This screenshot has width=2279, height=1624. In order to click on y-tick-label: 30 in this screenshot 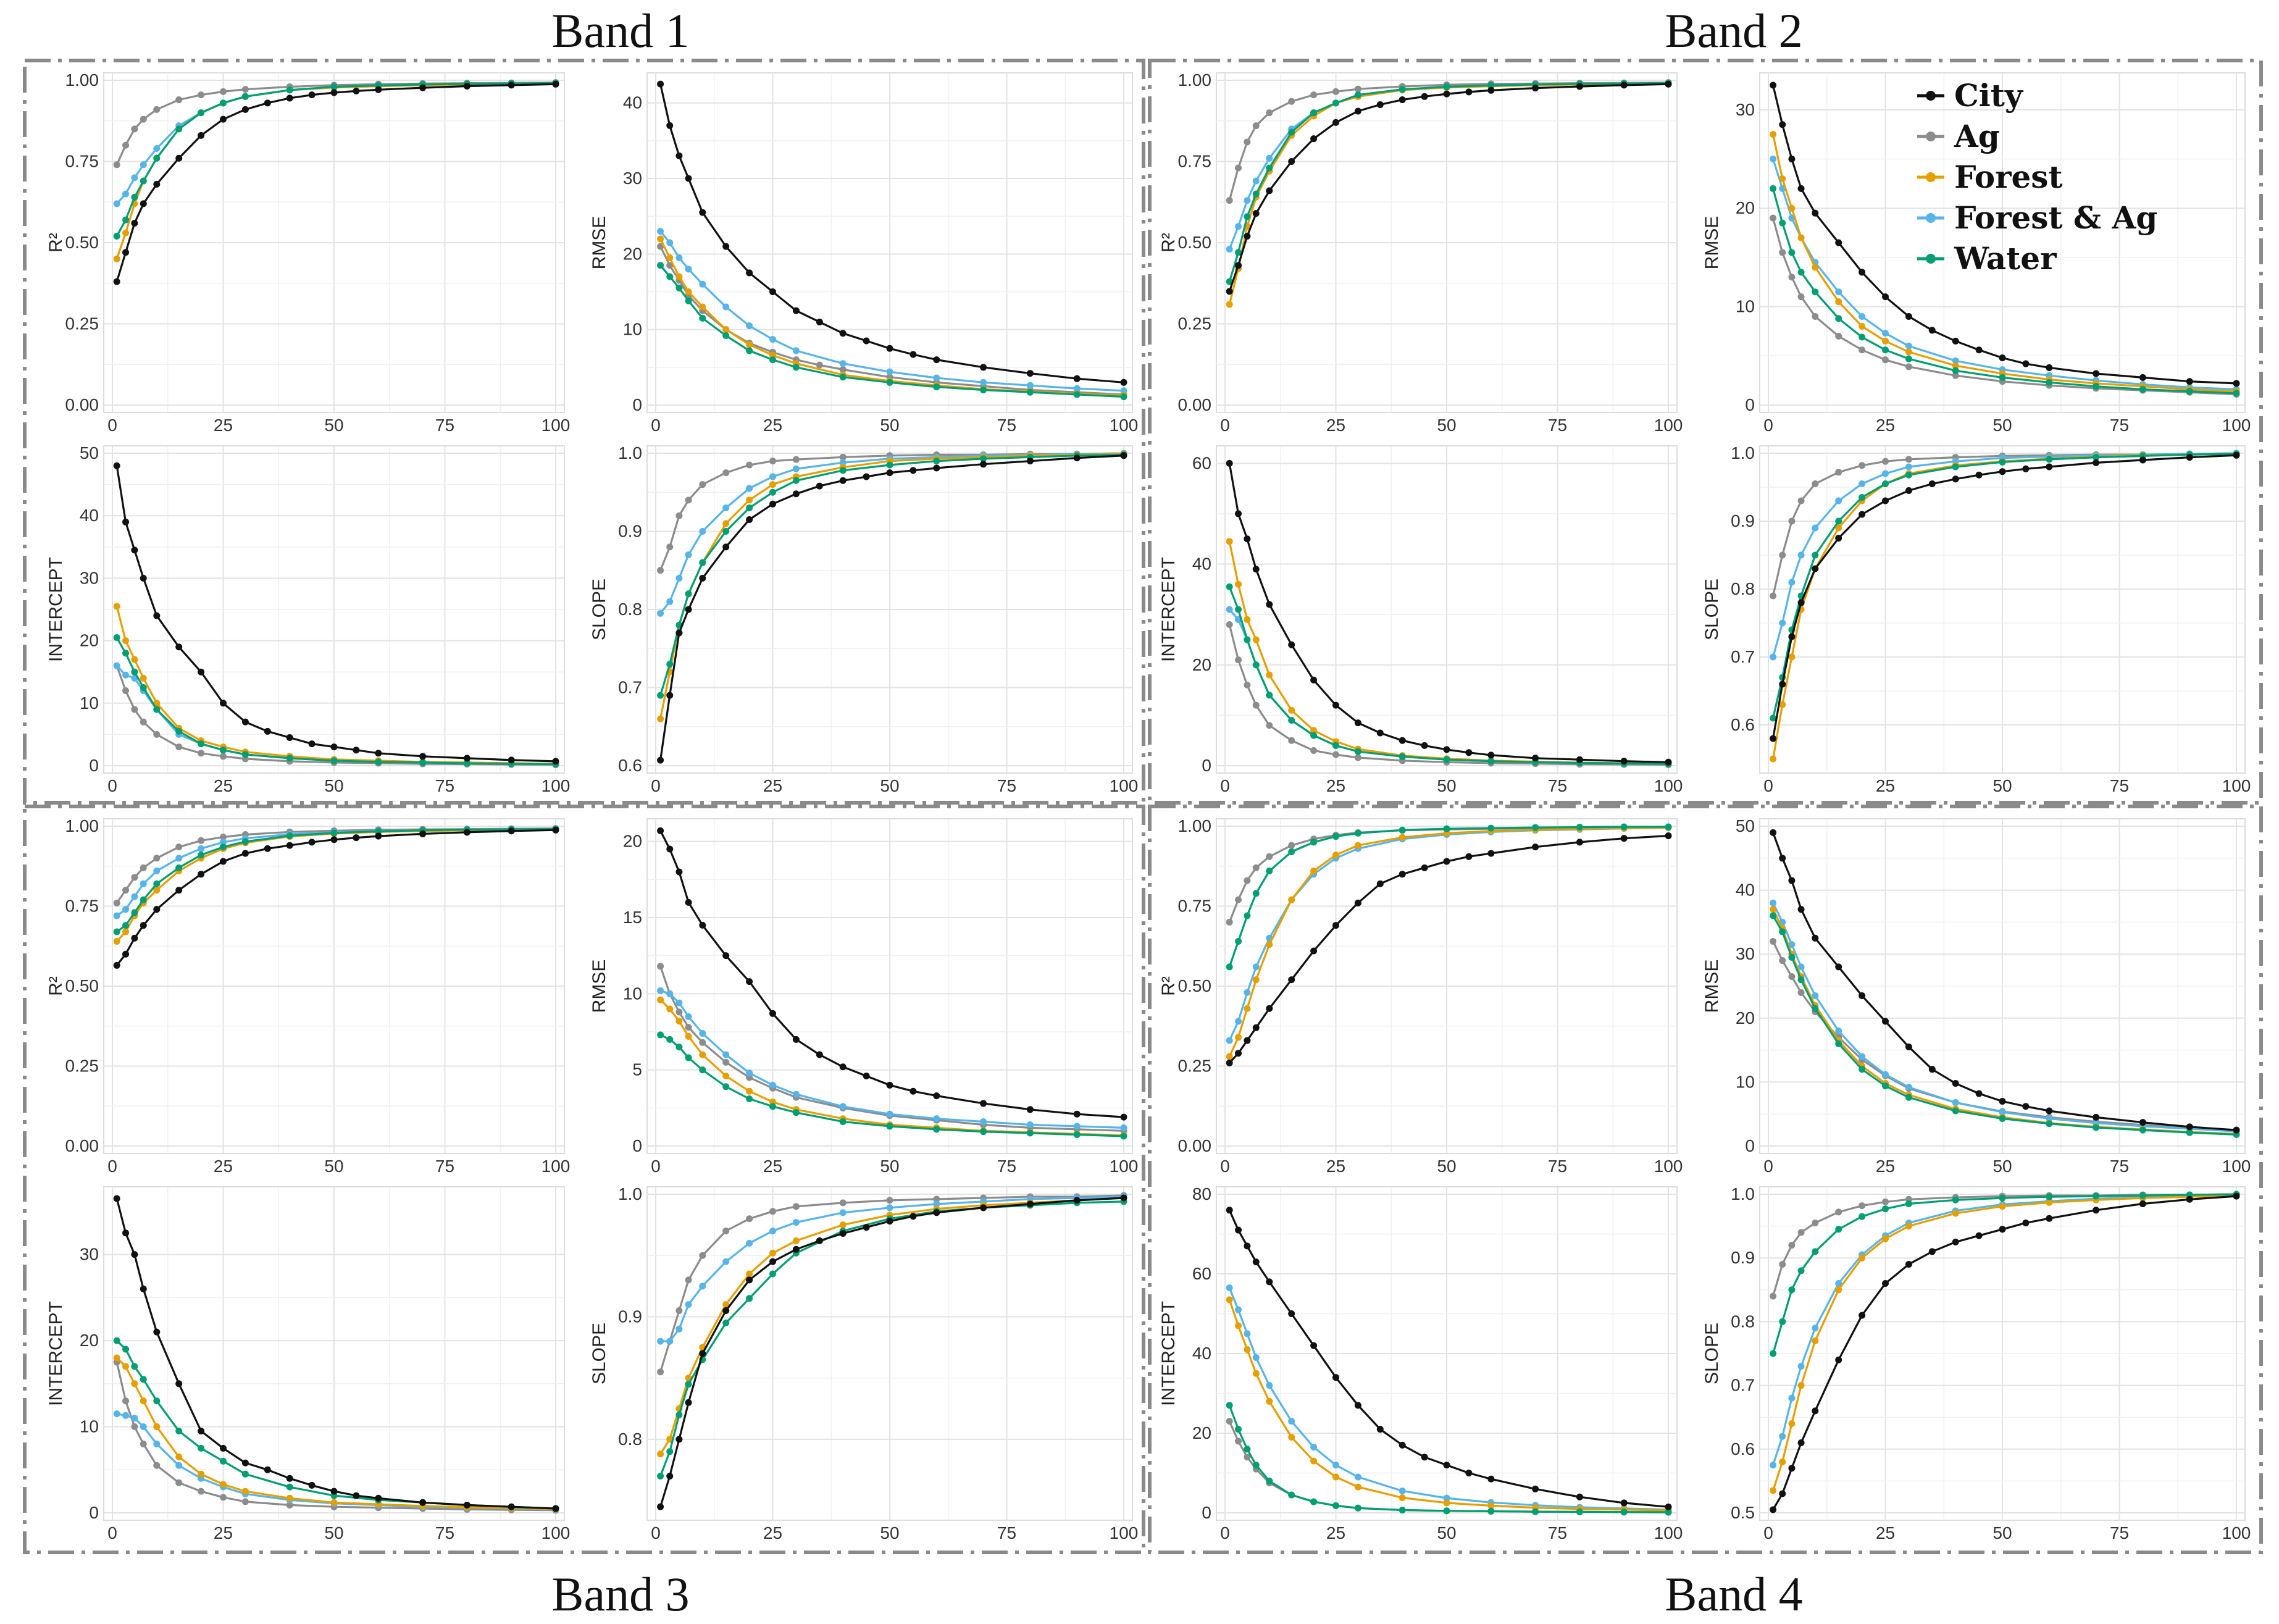, I will do `click(90, 578)`.